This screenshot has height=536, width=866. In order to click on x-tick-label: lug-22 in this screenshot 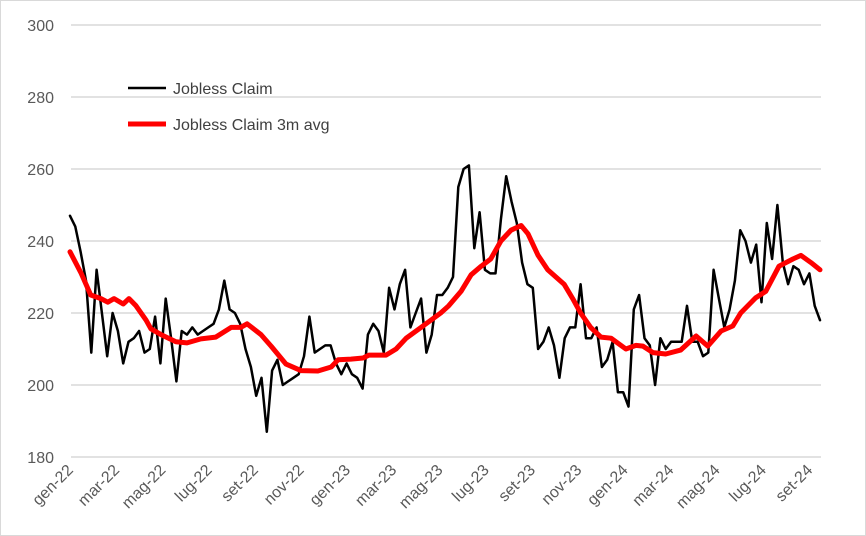, I will do `click(194, 484)`.